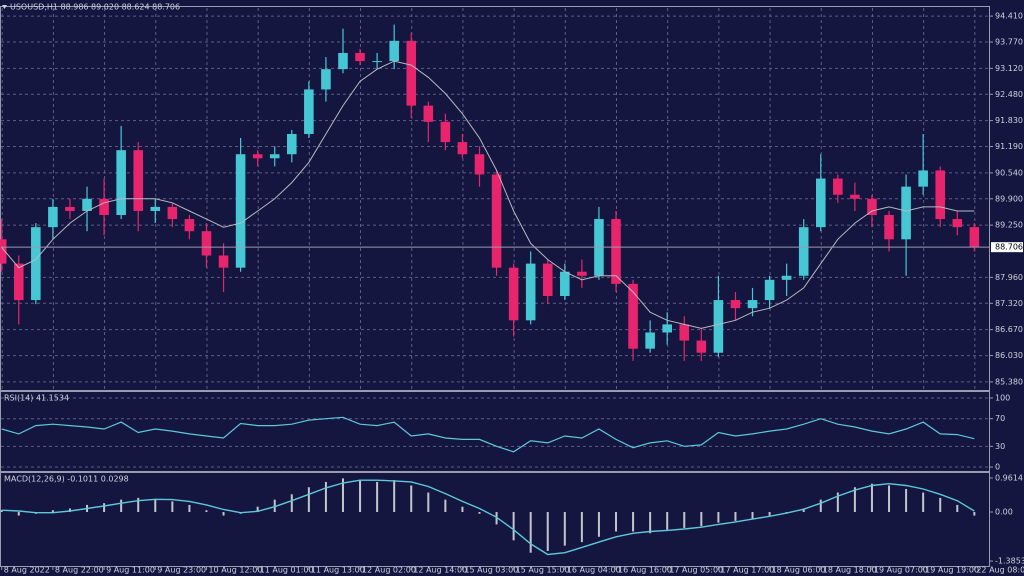 The image size is (1024, 576). I want to click on x-tick-label: 16 Aug 04:00, so click(594, 570).